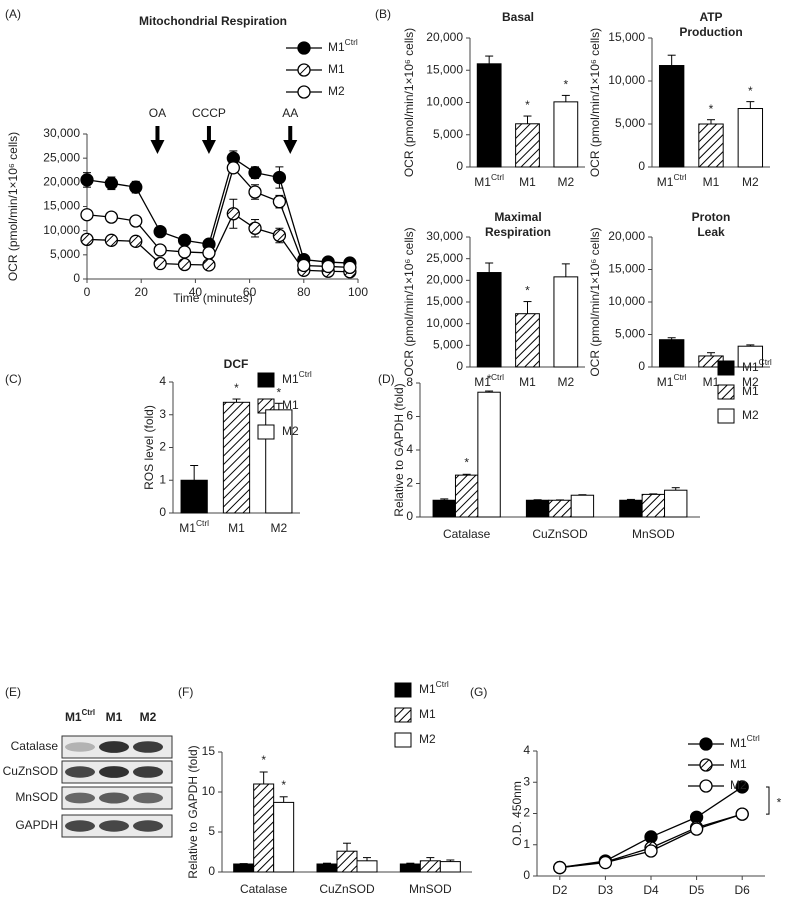  What do you see at coordinates (444, 323) in the screenshot?
I see `y-tick-label: 10,000` at bounding box center [444, 323].